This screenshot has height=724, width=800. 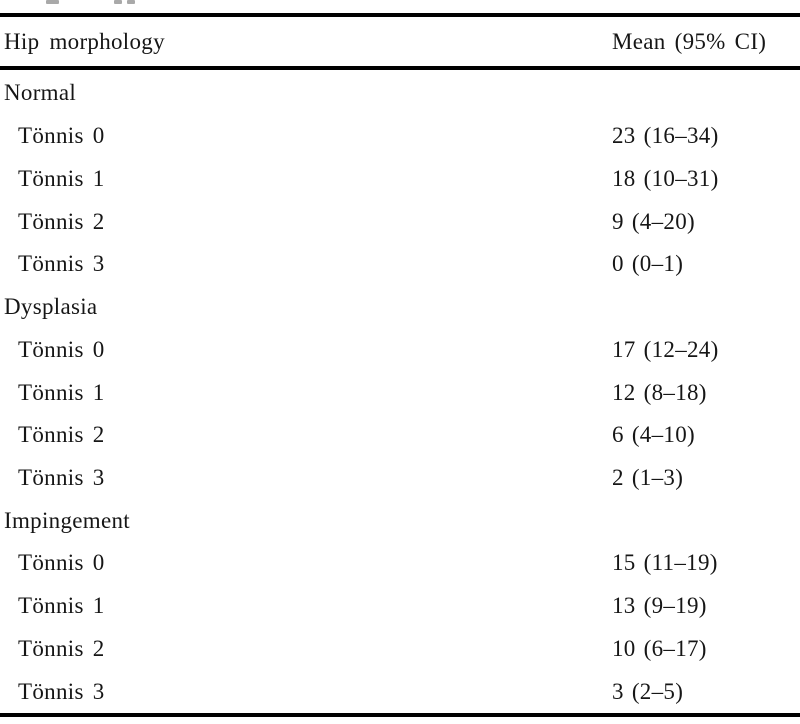 What do you see at coordinates (665, 178) in the screenshot?
I see `row-value: 18 (10–31)` at bounding box center [665, 178].